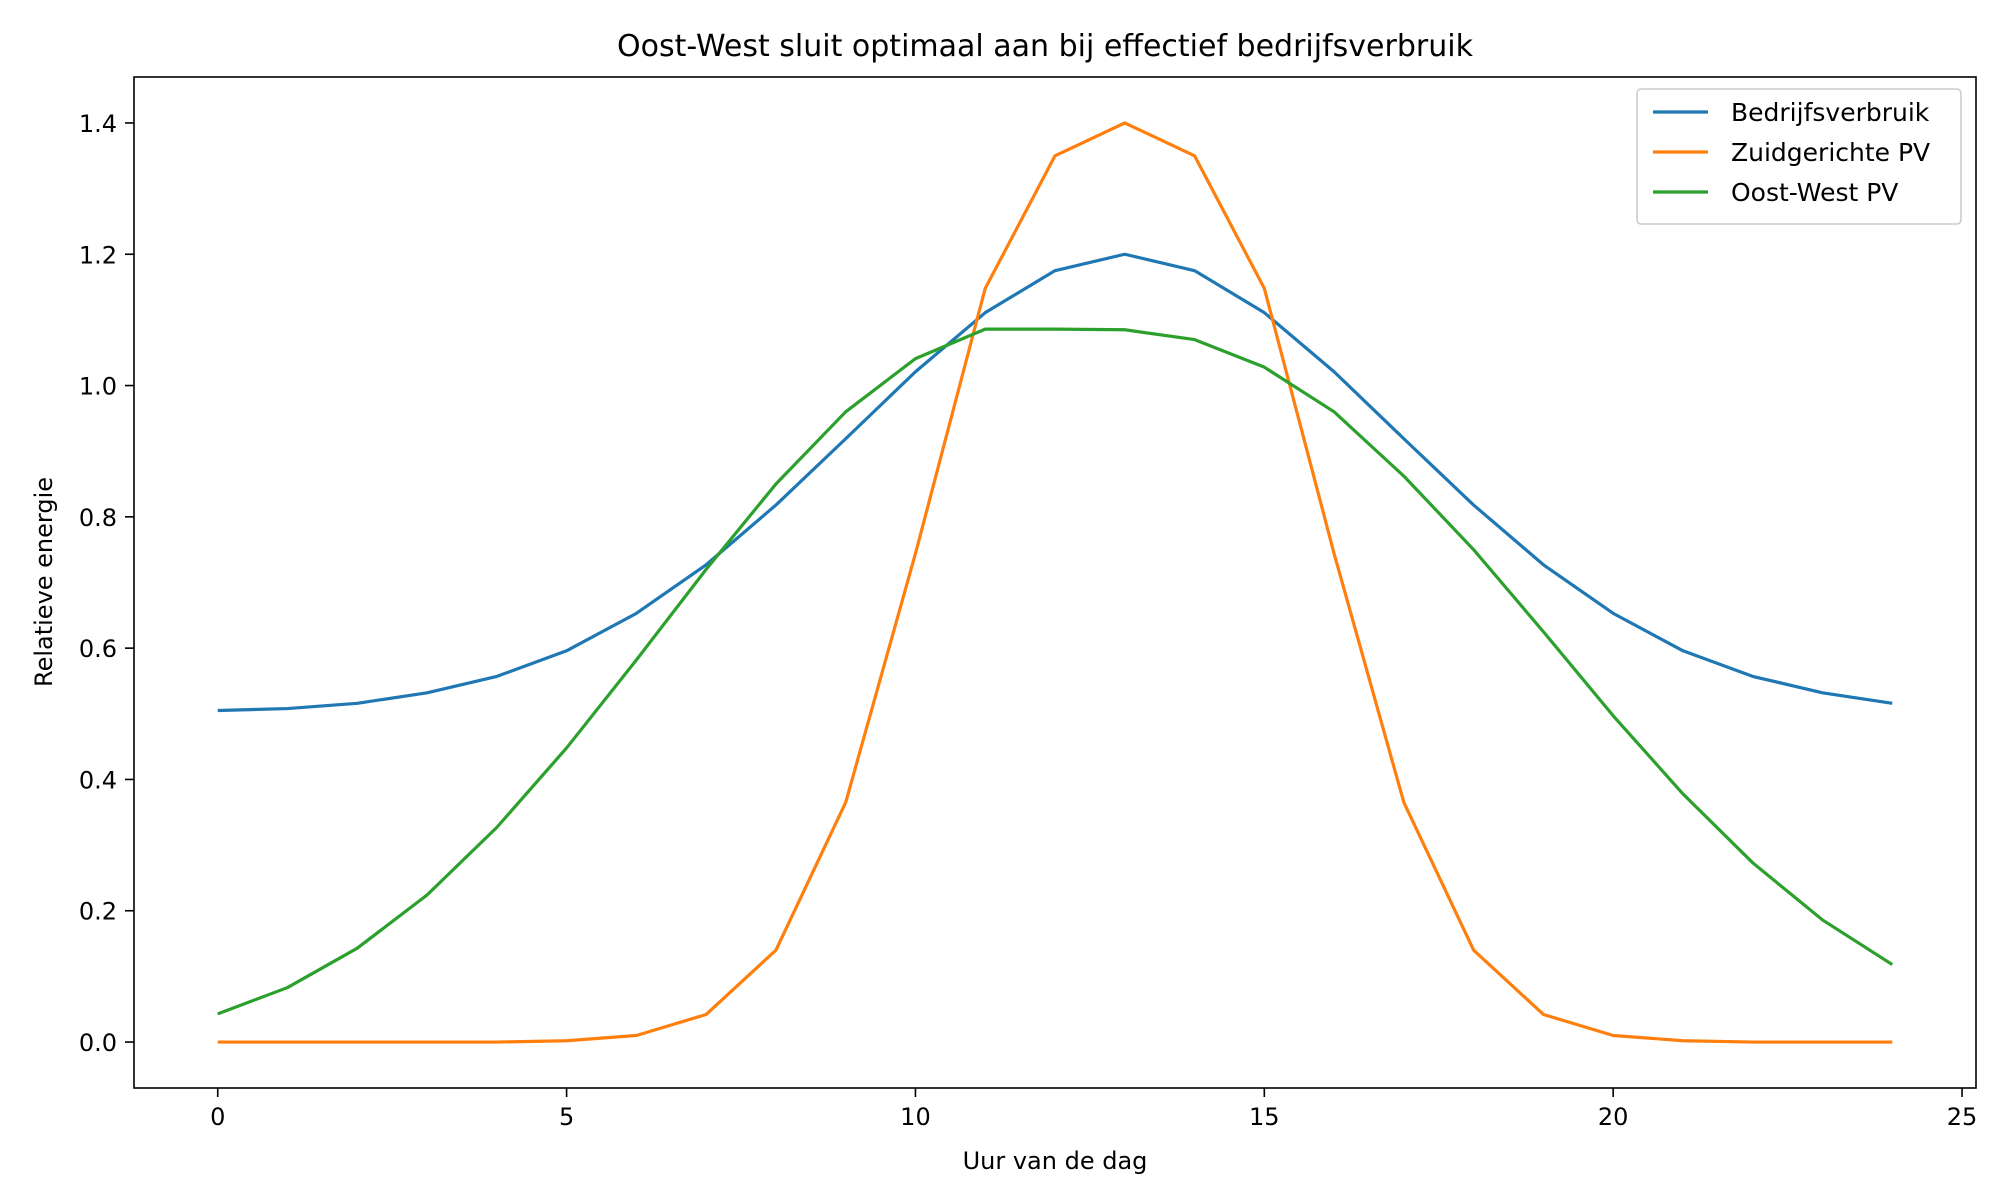 The image size is (2000, 1200). I want to click on x-axis-label: Uur van de dag, so click(1055, 1161).